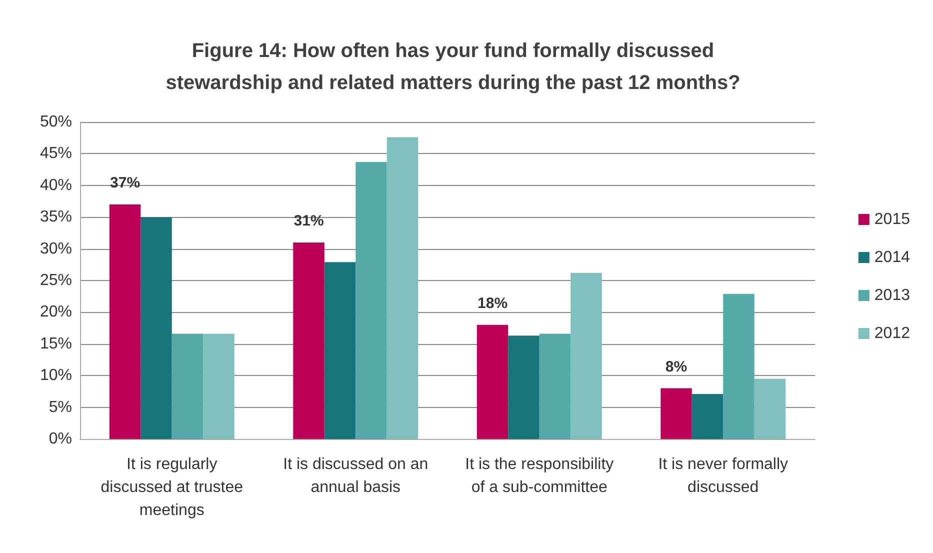  I want to click on legend-label: 2012, so click(892, 333).